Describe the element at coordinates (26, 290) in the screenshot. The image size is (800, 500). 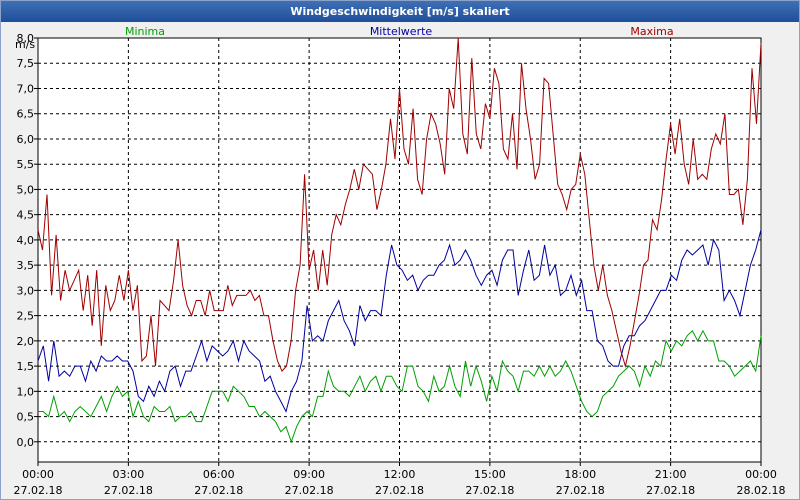
I see `y-tick-label: 3,0` at that location.